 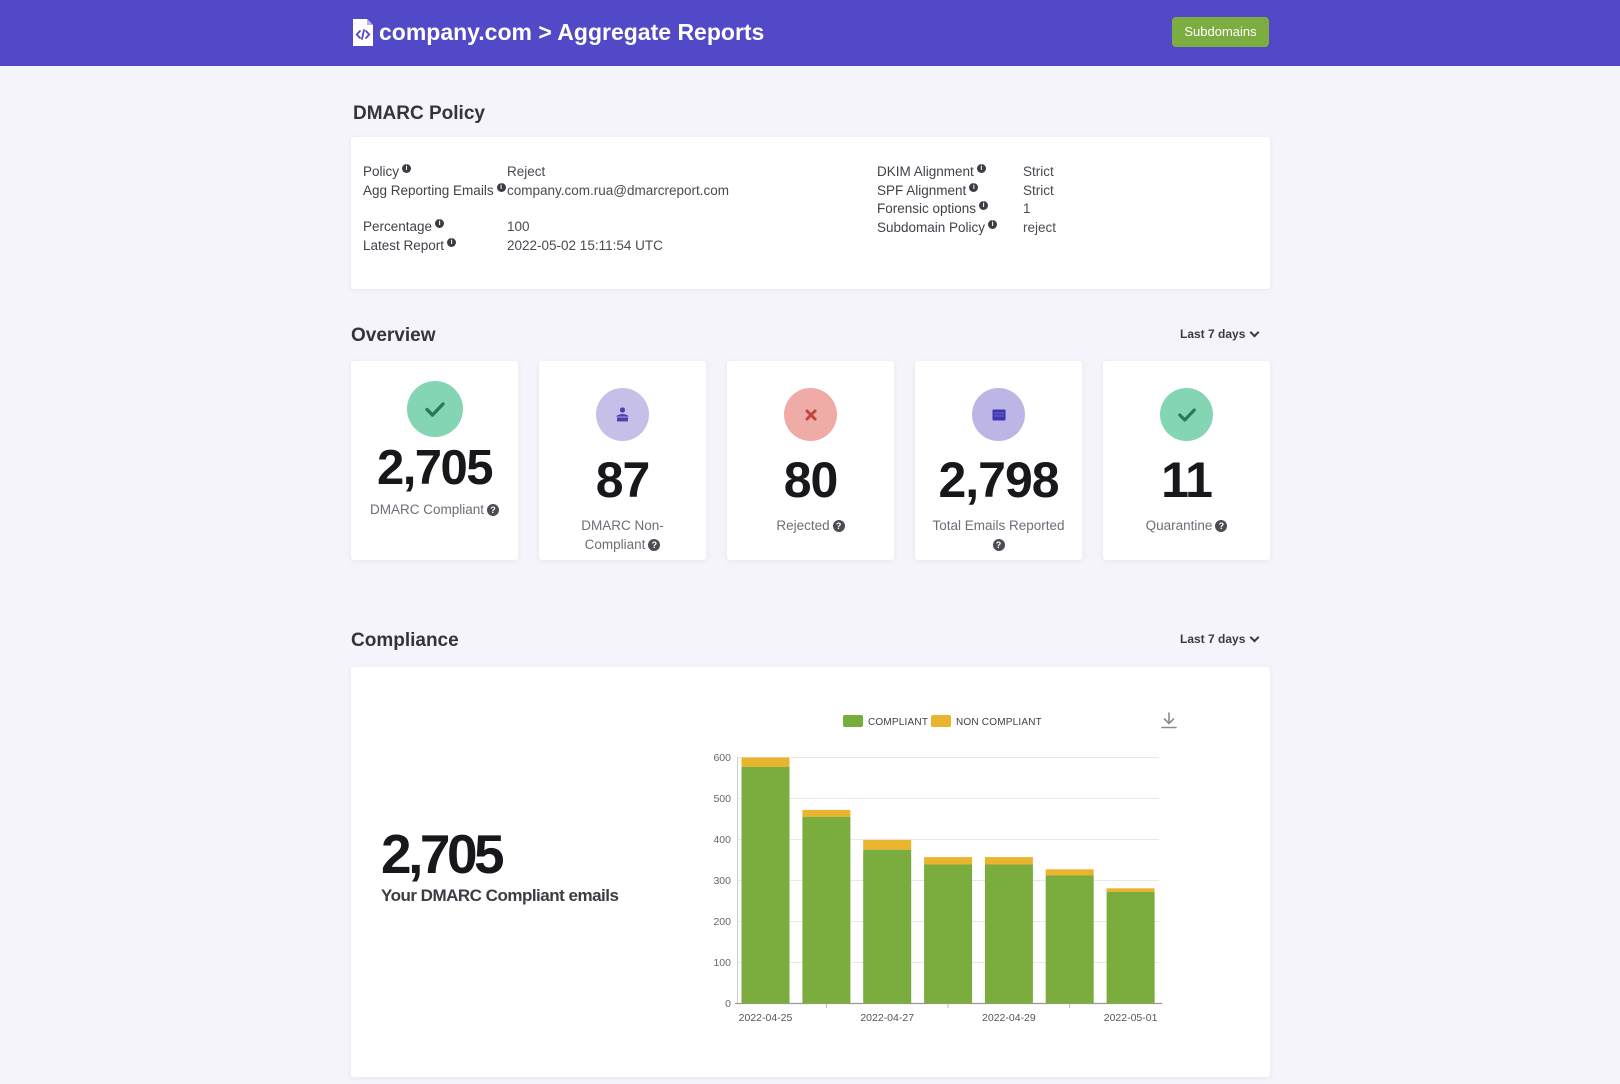 I want to click on svg-text: 2022-04-29, so click(x=1009, y=1018).